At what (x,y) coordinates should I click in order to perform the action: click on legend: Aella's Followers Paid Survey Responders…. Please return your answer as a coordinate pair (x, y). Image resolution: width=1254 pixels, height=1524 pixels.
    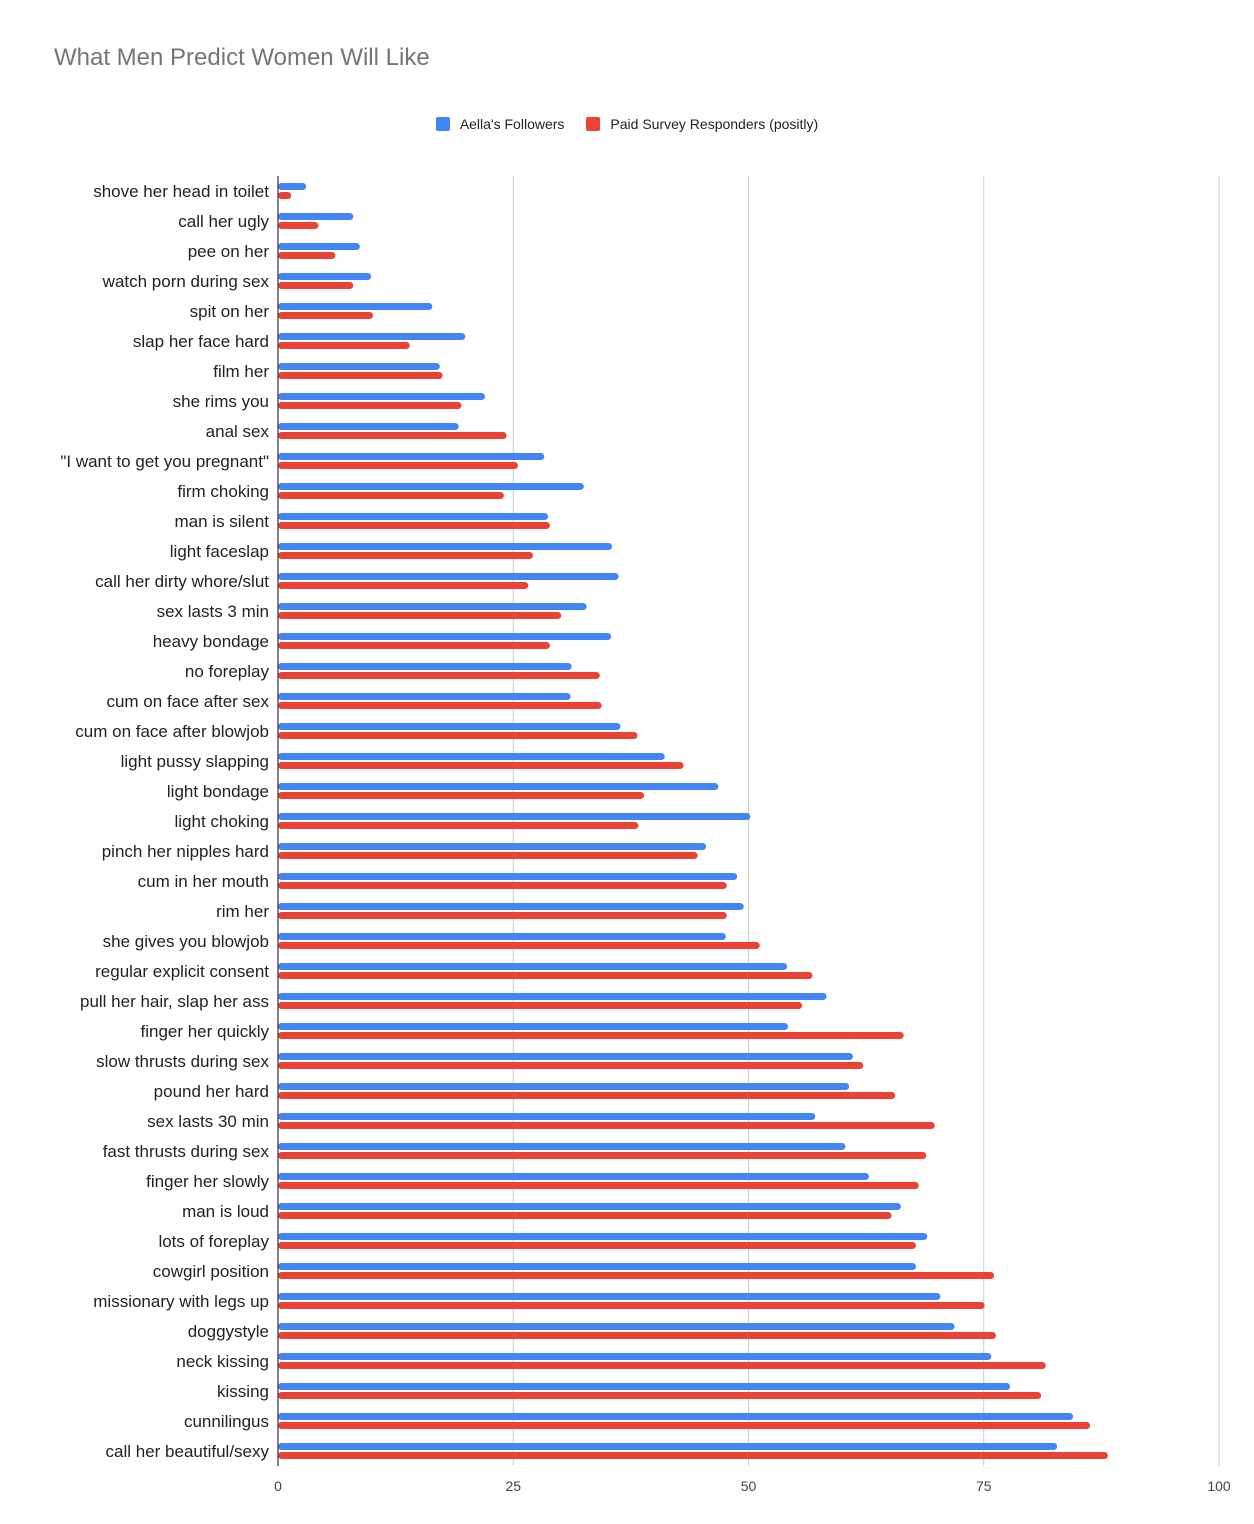
    Looking at the image, I should click on (627, 124).